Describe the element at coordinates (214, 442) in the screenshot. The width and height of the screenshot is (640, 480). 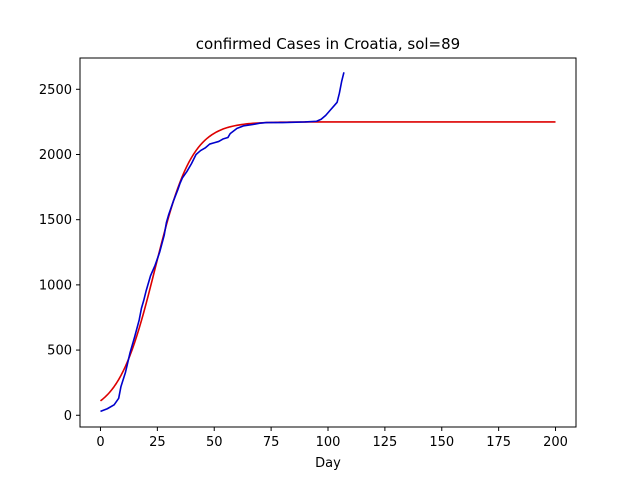
I see `x-tick-label: 50` at that location.